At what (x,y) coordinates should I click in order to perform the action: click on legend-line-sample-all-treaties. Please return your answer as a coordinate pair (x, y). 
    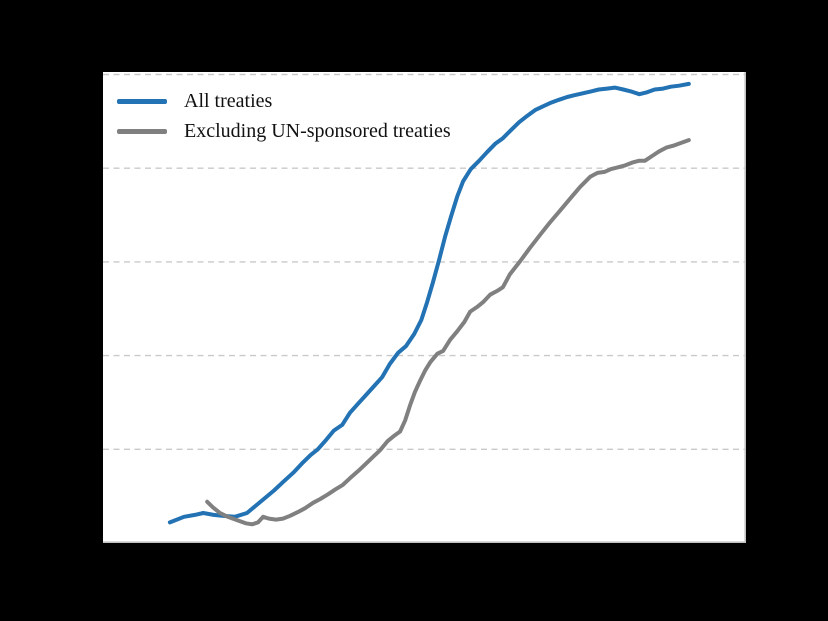
    Looking at the image, I should click on (142, 101).